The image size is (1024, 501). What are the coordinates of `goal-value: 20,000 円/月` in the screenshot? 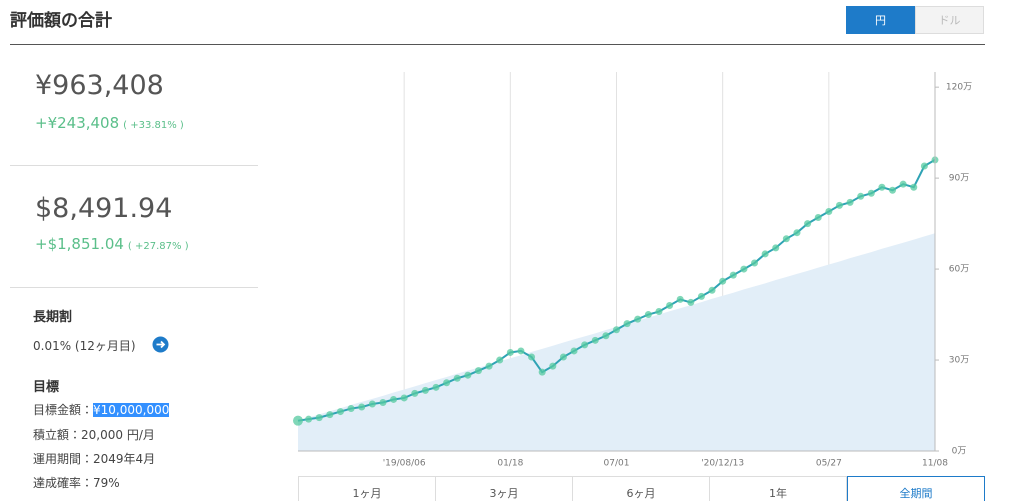 It's located at (118, 435).